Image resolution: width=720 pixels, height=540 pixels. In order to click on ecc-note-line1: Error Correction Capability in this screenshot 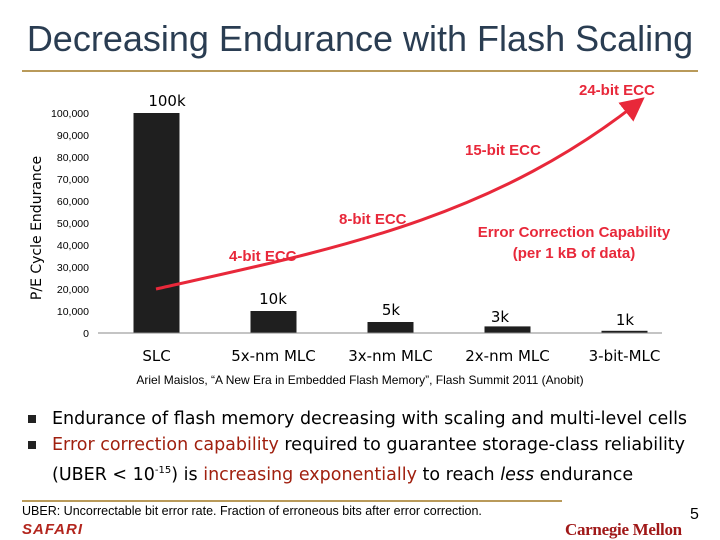, I will do `click(574, 232)`.